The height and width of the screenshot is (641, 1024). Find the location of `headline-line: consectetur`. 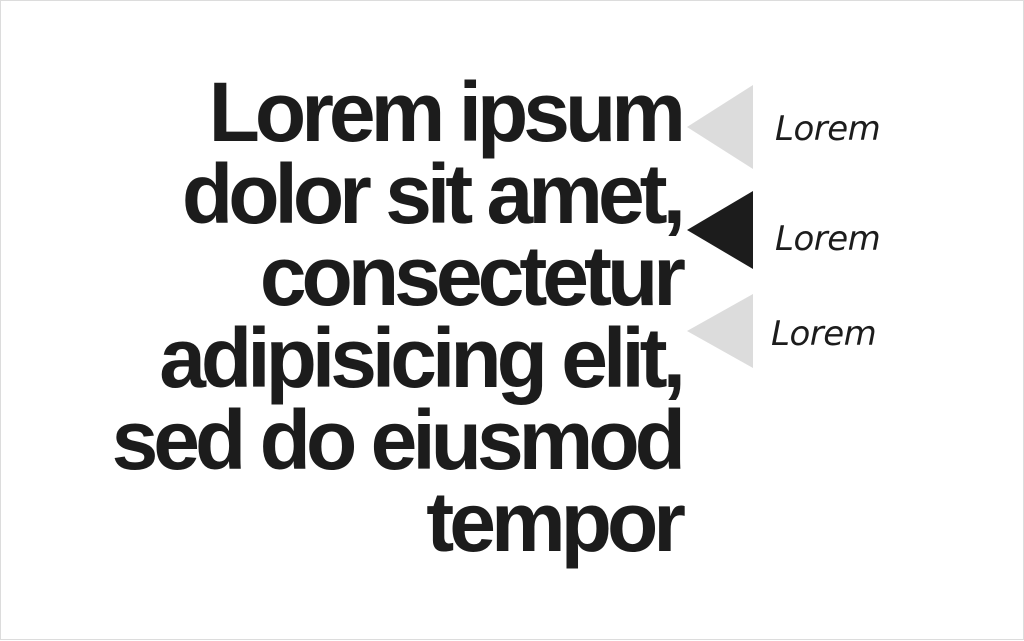

headline-line: consectetur is located at coordinates (472, 276).